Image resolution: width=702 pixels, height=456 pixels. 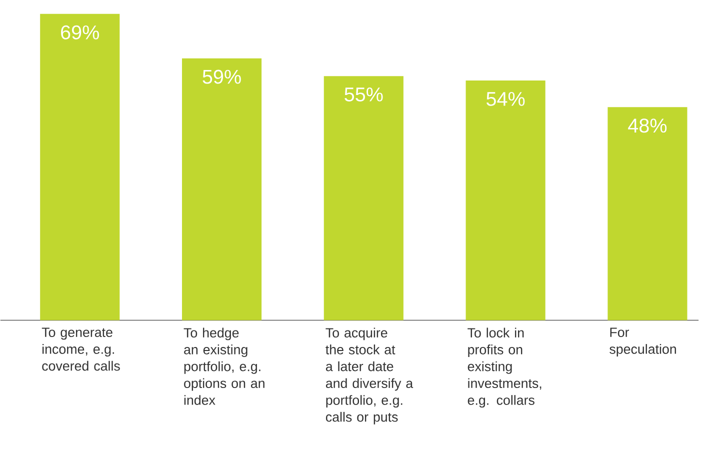 What do you see at coordinates (80, 32) in the screenshot?
I see `data-label: 69%` at bounding box center [80, 32].